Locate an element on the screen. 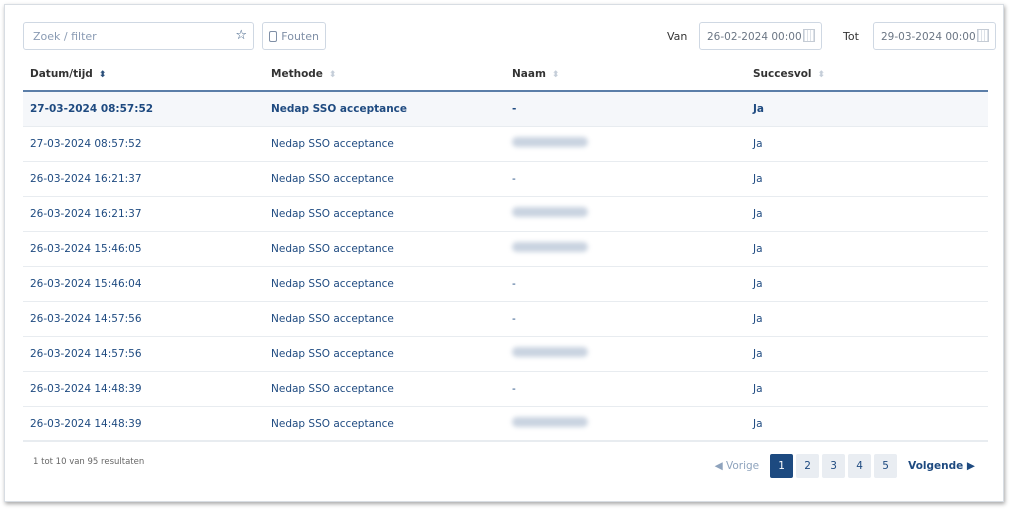 The image size is (1012, 511). column-header-0: Datum/tijd ⬍ is located at coordinates (143, 74).